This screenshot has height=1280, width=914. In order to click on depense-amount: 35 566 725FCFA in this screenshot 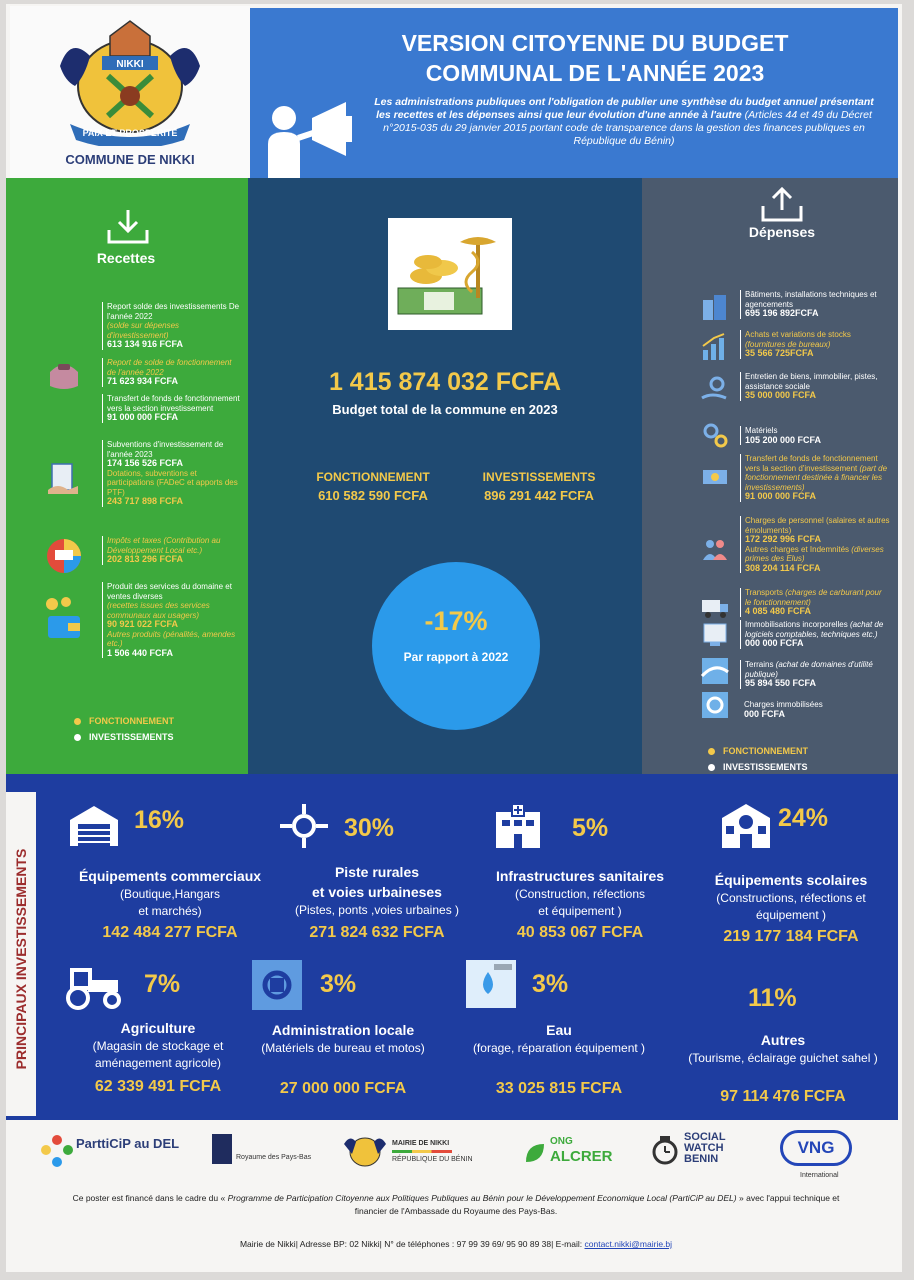, I will do `click(779, 353)`.